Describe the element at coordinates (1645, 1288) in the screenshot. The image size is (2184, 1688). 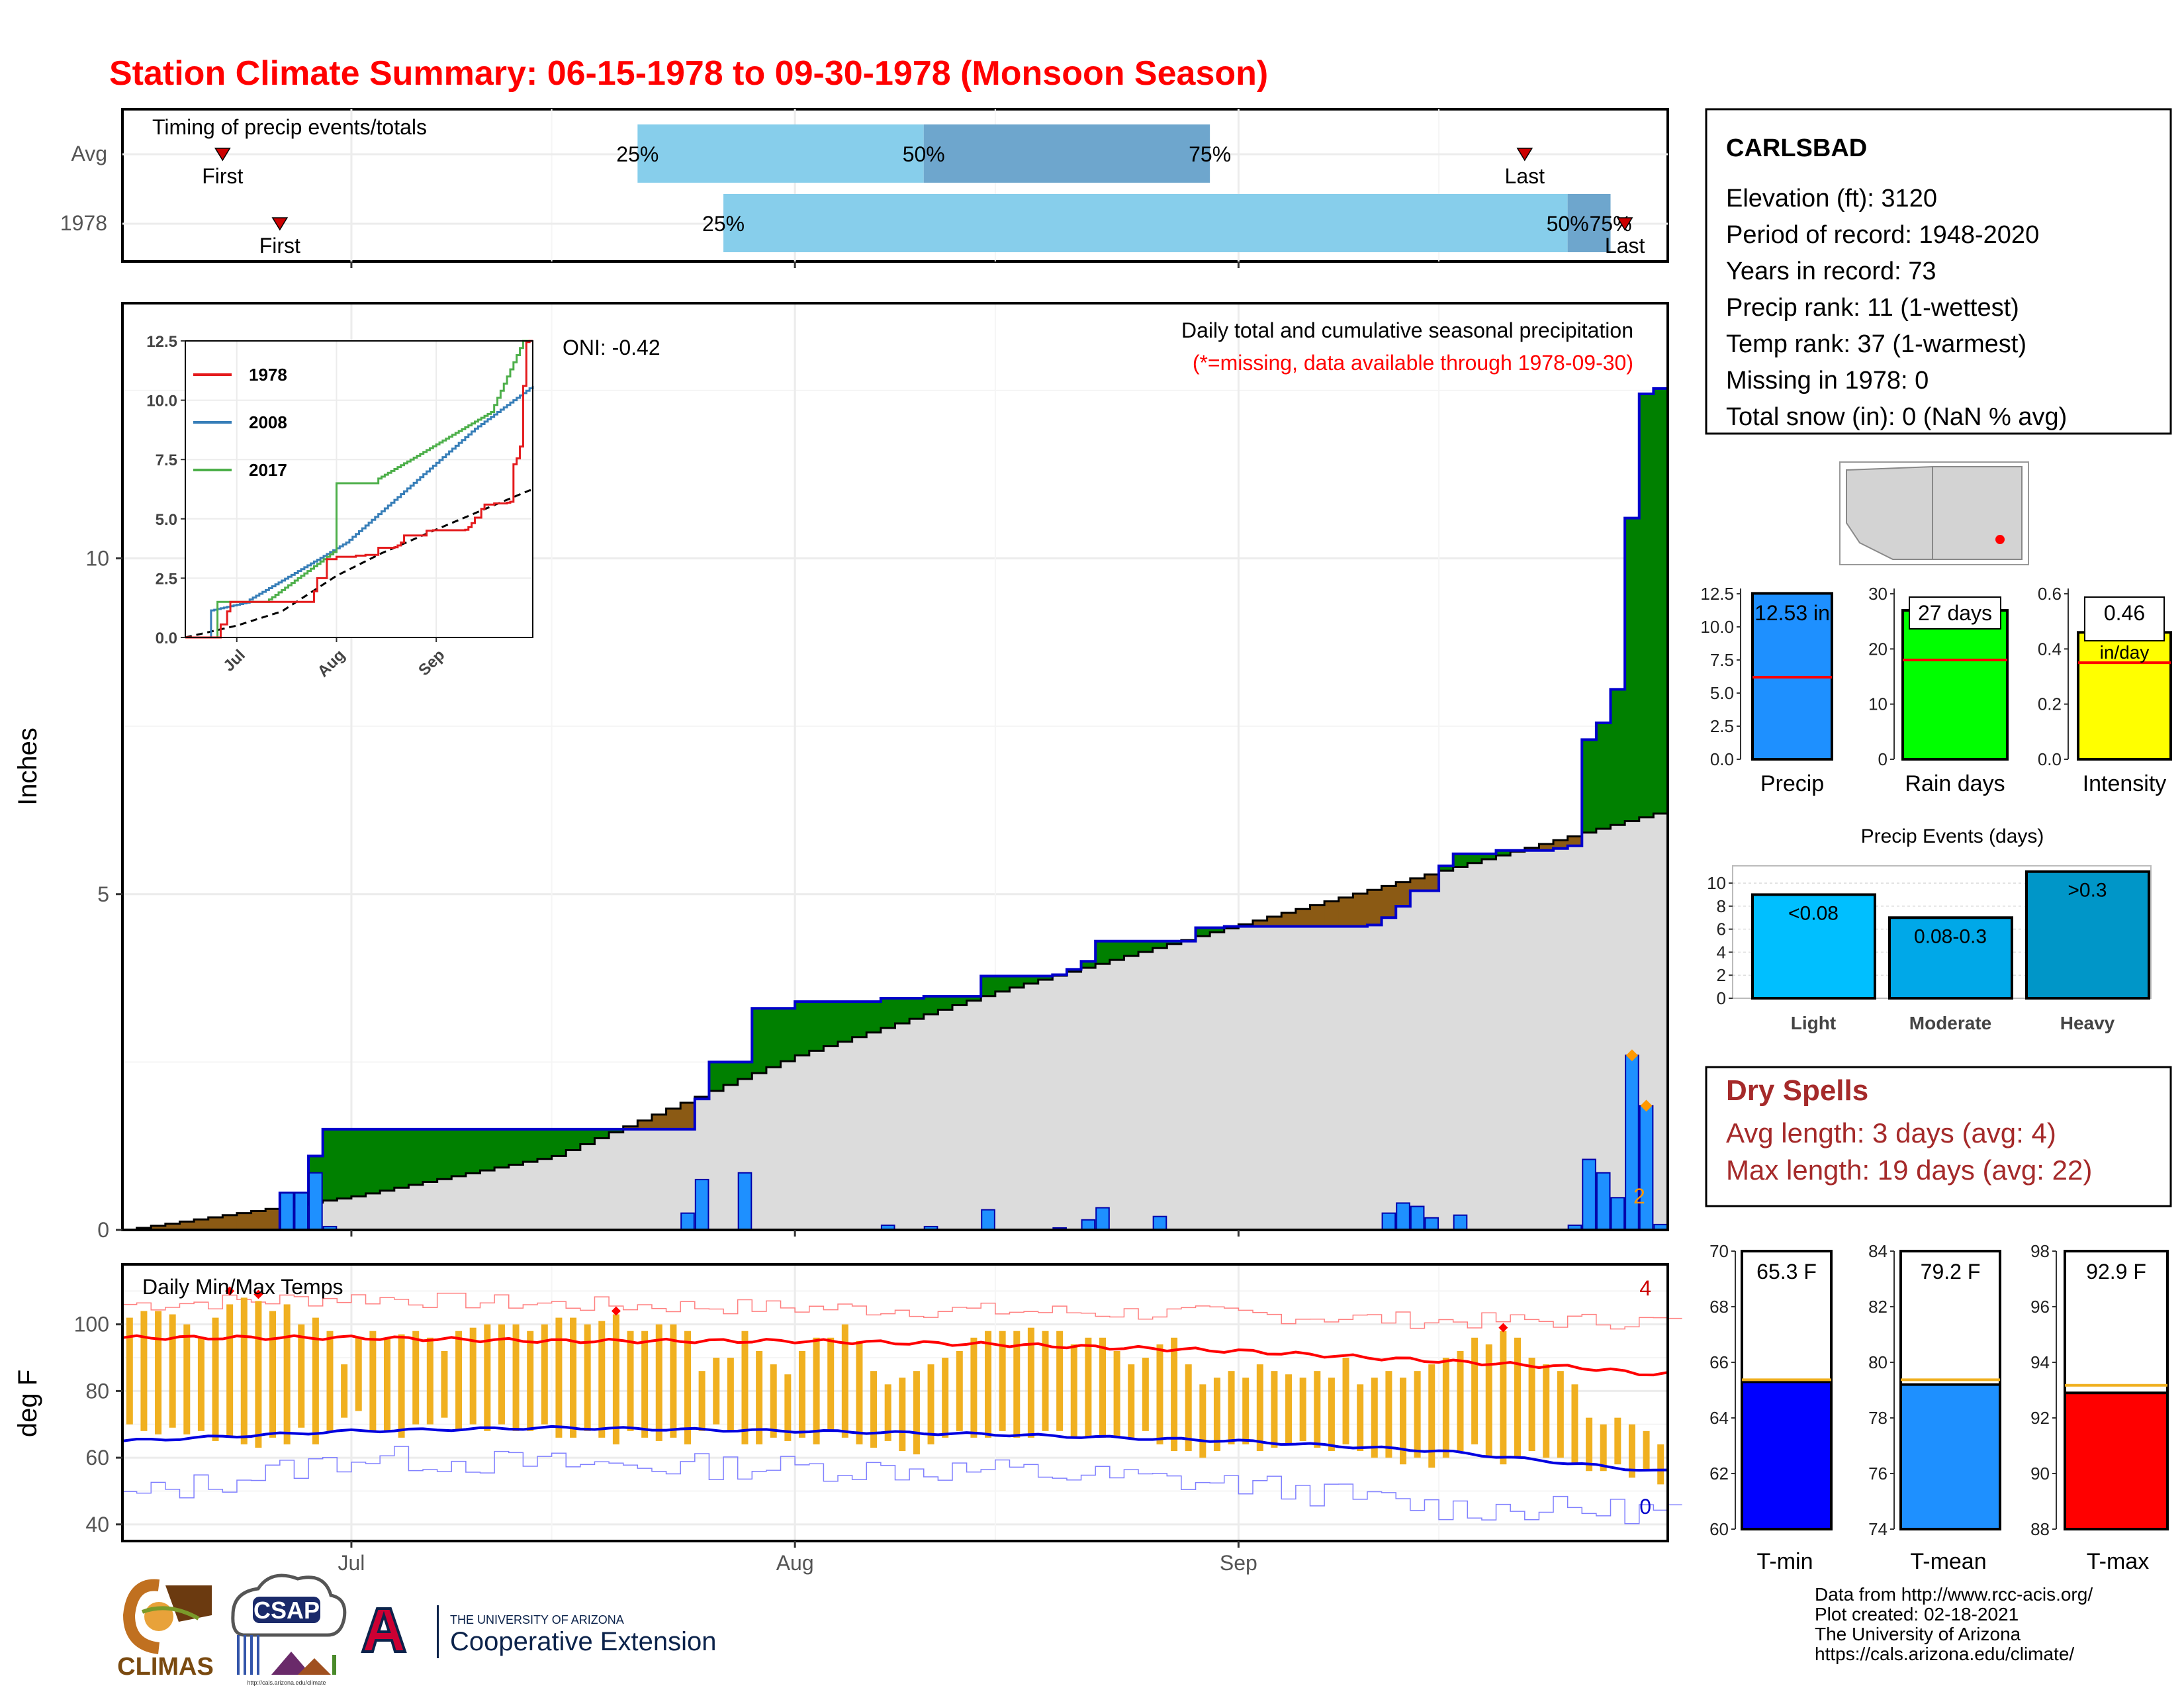
I see `record-max-count: 4` at that location.